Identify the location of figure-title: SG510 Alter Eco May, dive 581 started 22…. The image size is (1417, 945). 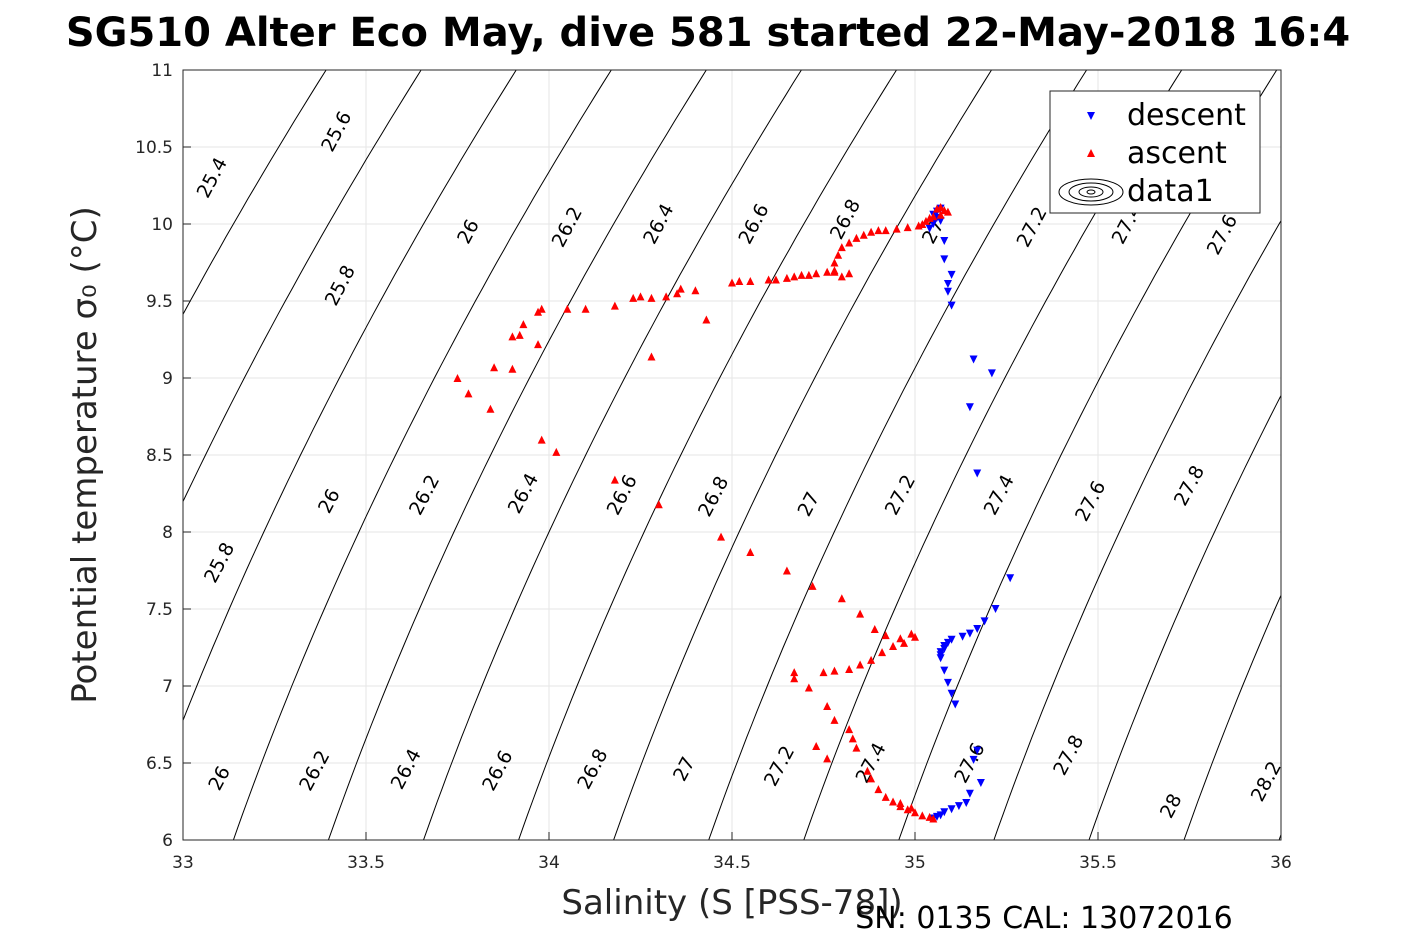
(708, 33).